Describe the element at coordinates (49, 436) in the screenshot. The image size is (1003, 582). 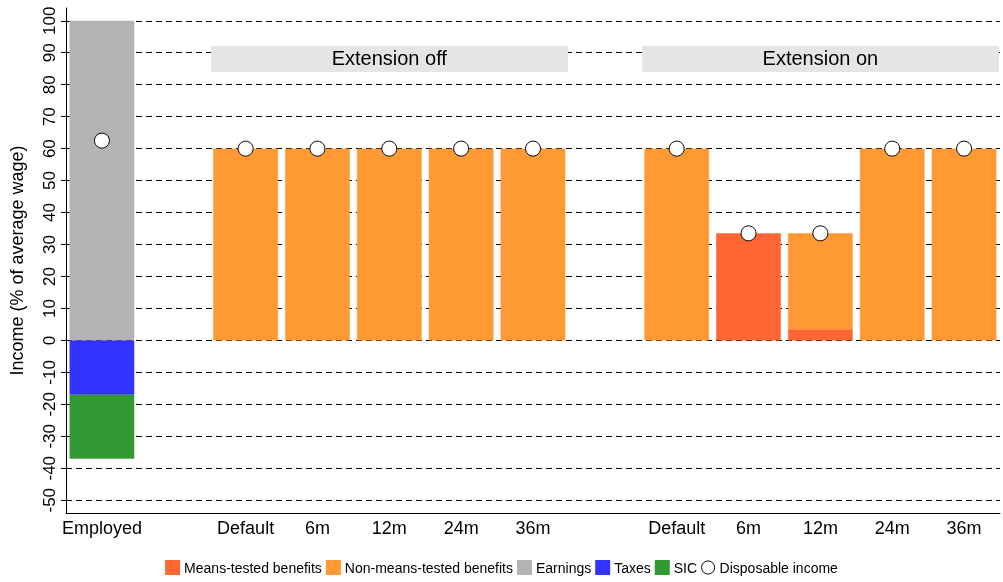
I see `y-tick-label: -30` at that location.